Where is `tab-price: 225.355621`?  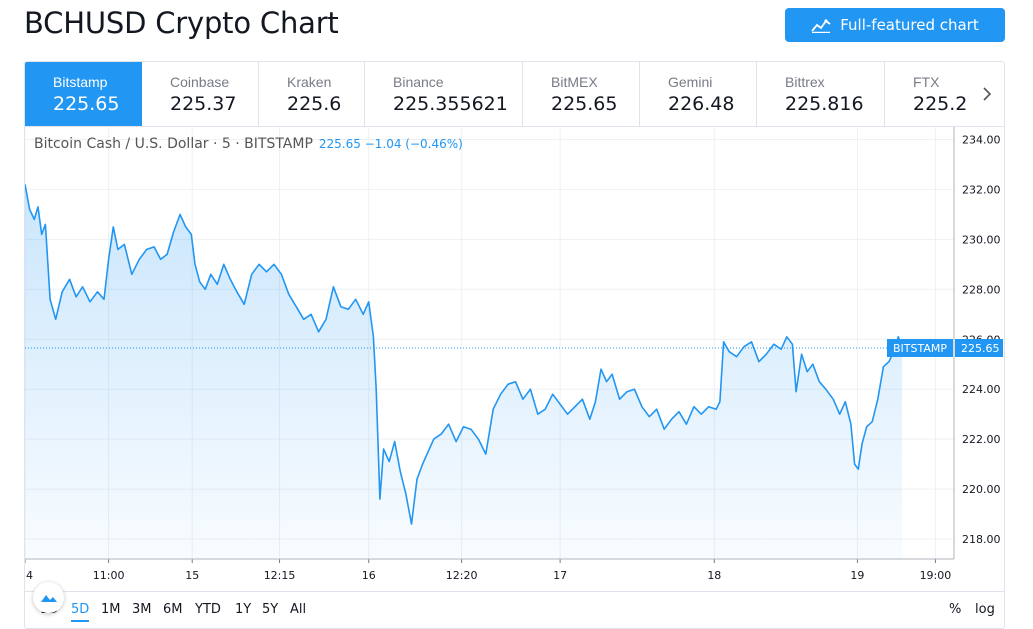 tab-price: 225.355621 is located at coordinates (450, 104).